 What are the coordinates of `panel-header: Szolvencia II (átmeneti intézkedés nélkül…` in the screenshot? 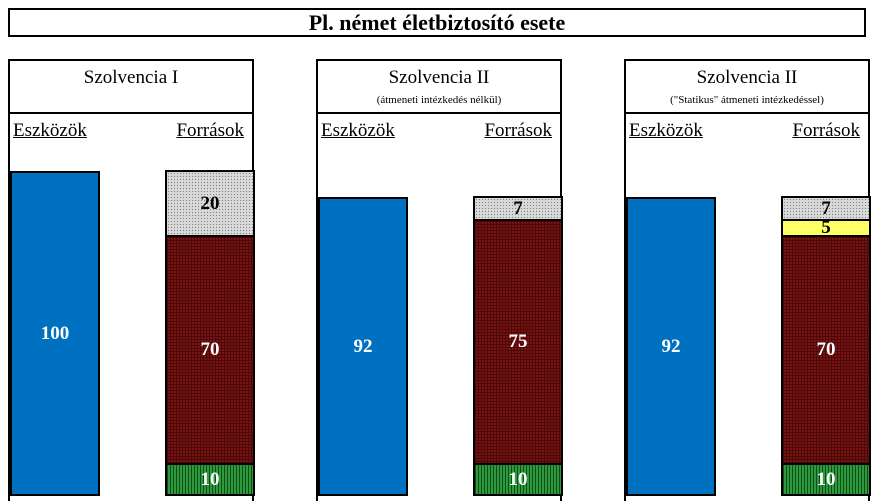 It's located at (439, 87).